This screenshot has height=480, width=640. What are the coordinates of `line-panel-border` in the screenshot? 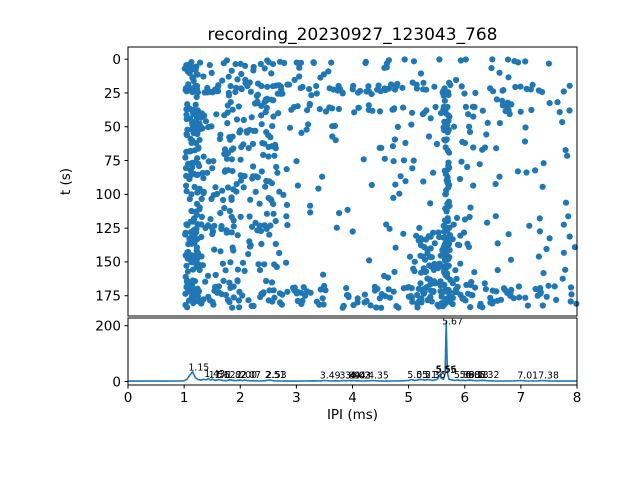 It's located at (352, 351).